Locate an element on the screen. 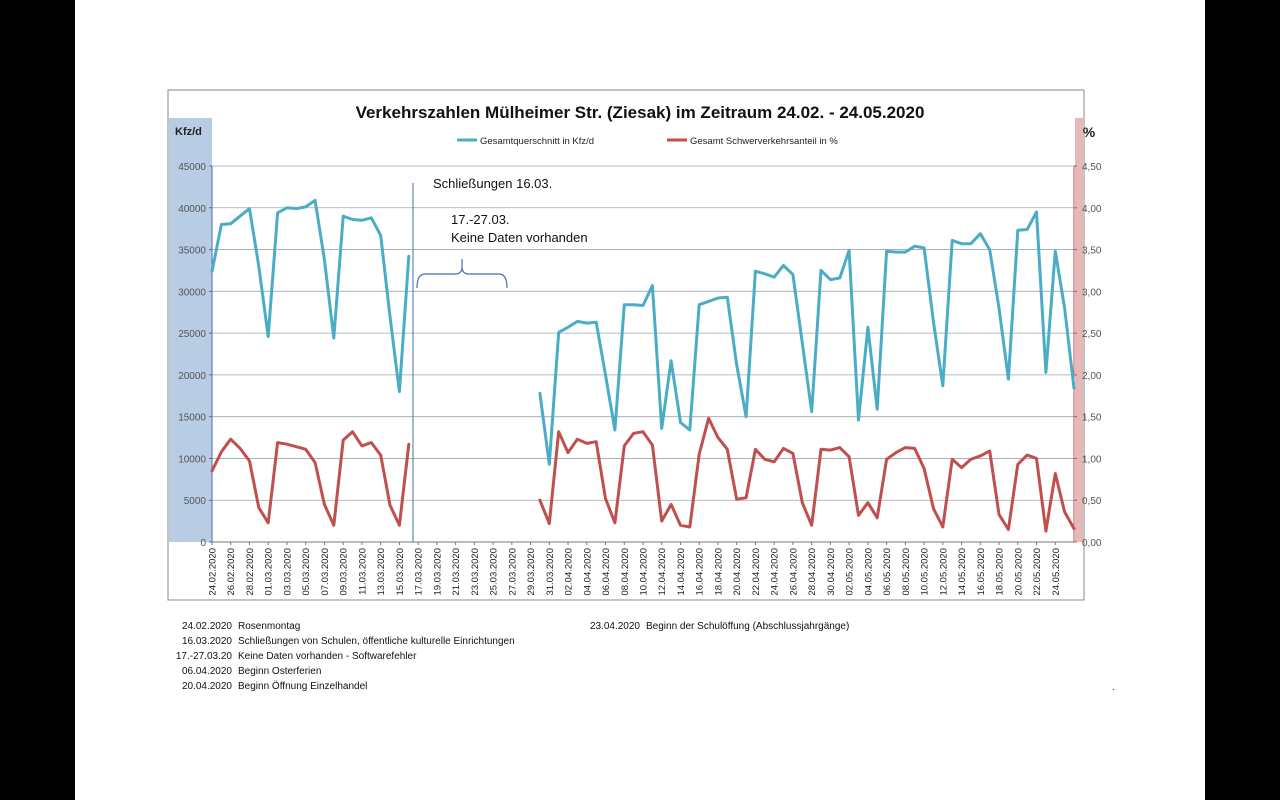 This screenshot has width=1280, height=800. x-tick-label: 26.02.2020 is located at coordinates (231, 572).